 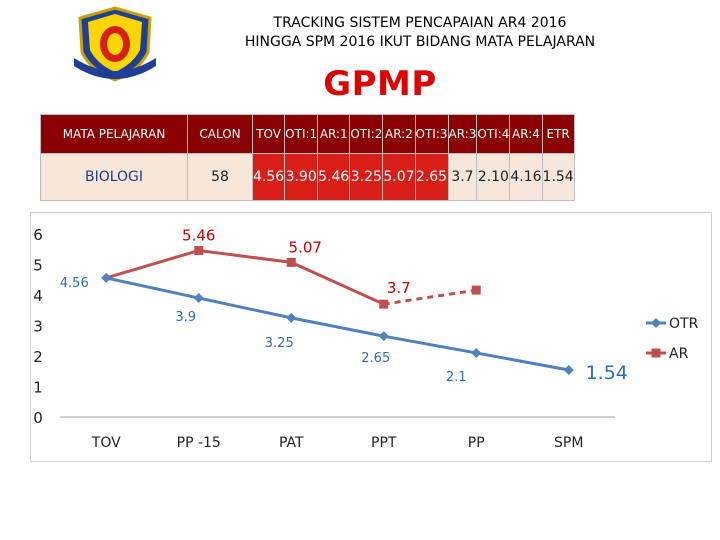 What do you see at coordinates (337, 324) in the screenshot?
I see `series-line-otr` at bounding box center [337, 324].